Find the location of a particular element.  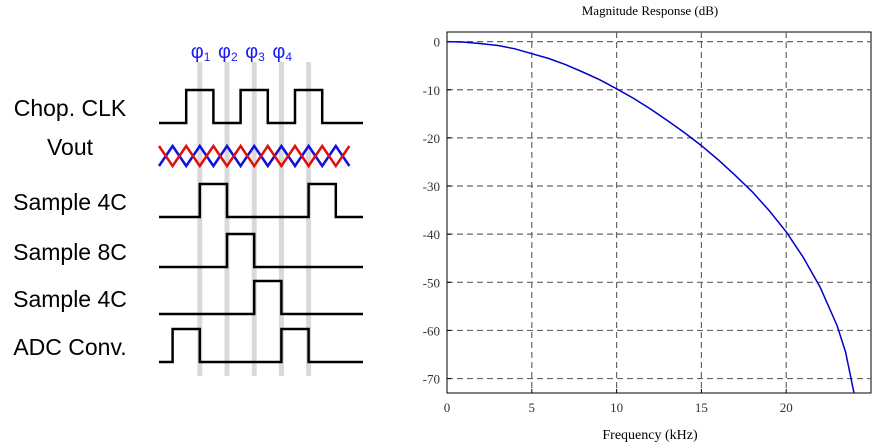

y-tick-label-7: -70 is located at coordinates (431, 379).